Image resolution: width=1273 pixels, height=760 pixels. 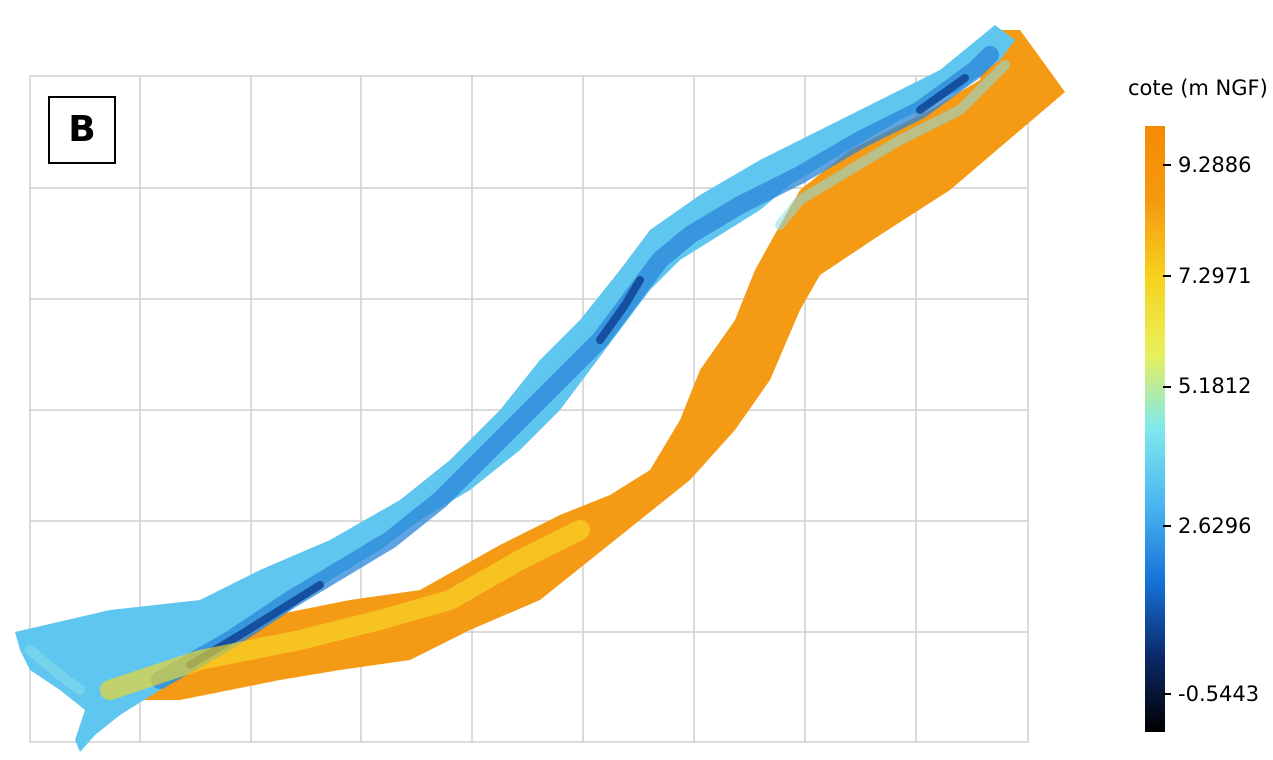 What do you see at coordinates (82, 130) in the screenshot?
I see `panel-label: B` at bounding box center [82, 130].